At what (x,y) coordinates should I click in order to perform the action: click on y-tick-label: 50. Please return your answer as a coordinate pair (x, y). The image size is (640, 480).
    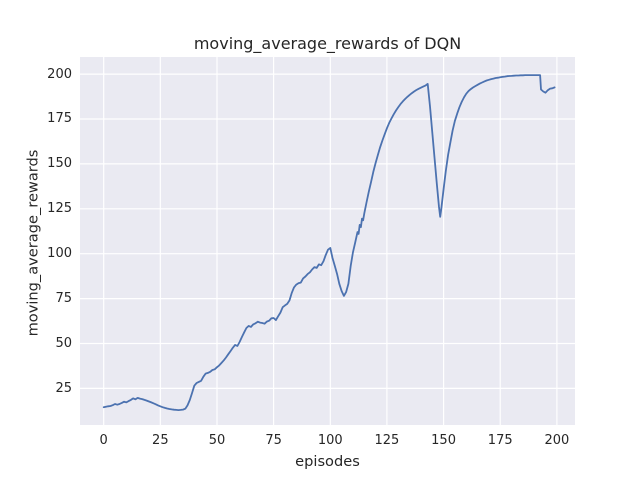
    Looking at the image, I should click on (63, 343).